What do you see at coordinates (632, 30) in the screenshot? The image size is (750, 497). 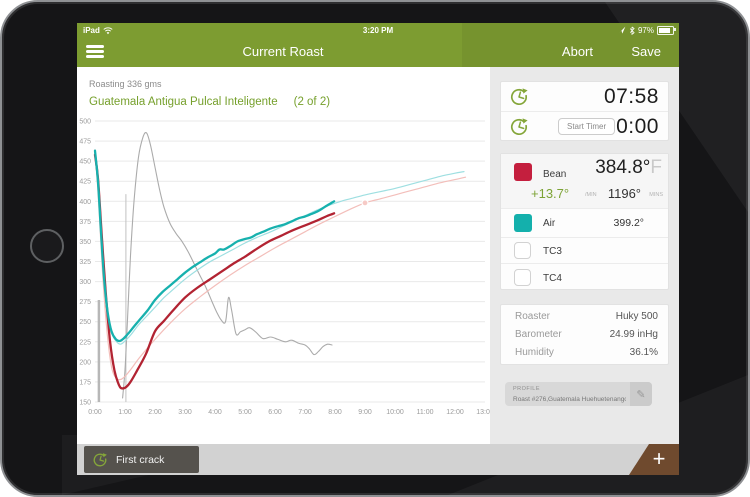 I see `bluetooth-icon` at bounding box center [632, 30].